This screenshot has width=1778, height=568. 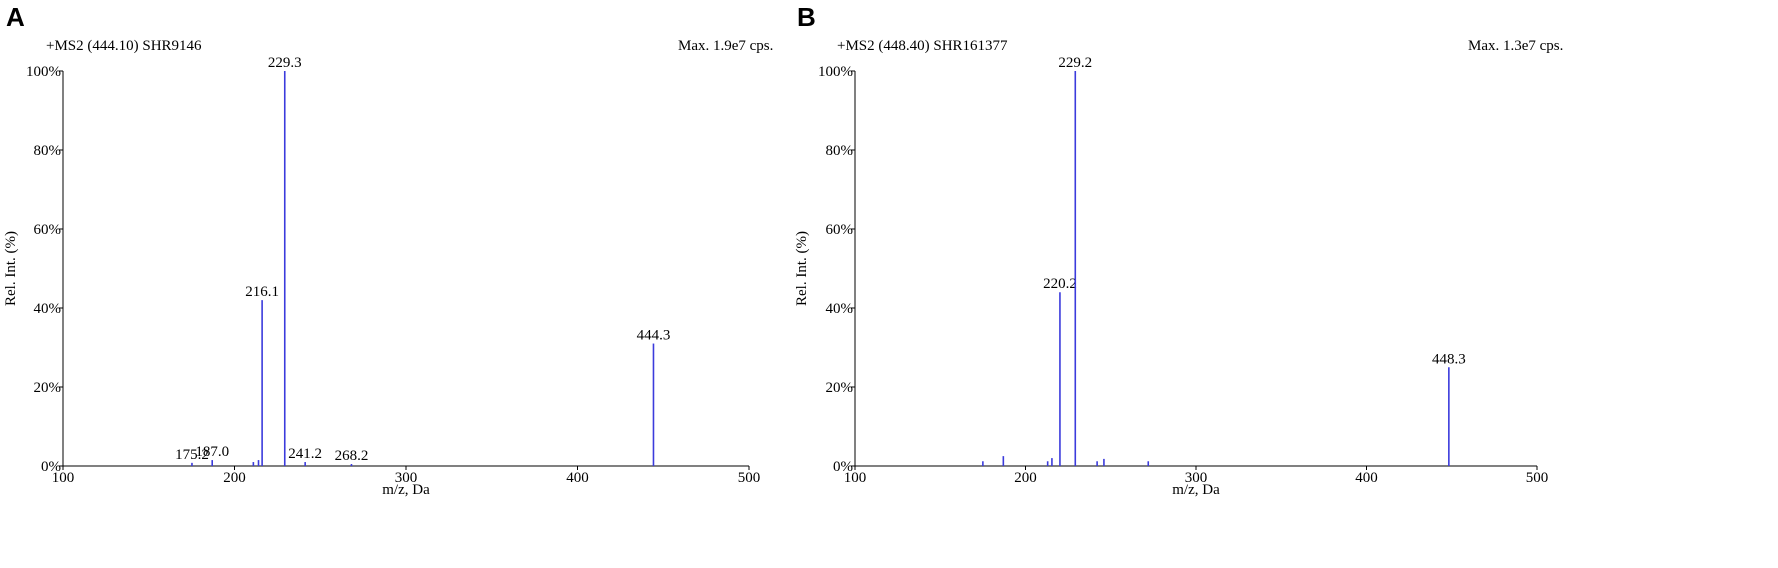 I want to click on peak-label: 241.2, so click(x=305, y=454).